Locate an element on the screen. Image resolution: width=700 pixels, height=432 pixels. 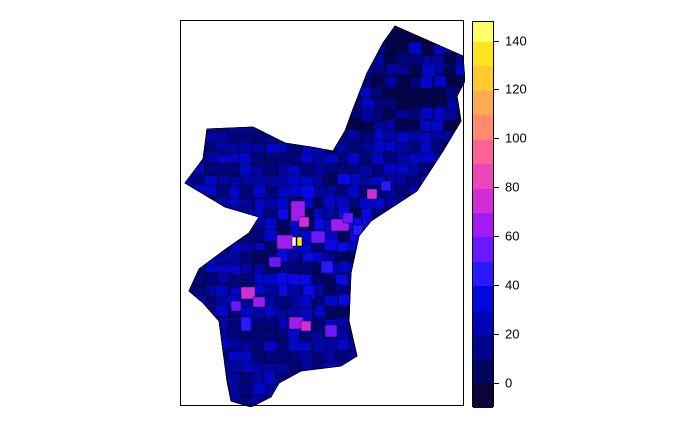
legend-tick-mark is located at coordinates (496, 334).